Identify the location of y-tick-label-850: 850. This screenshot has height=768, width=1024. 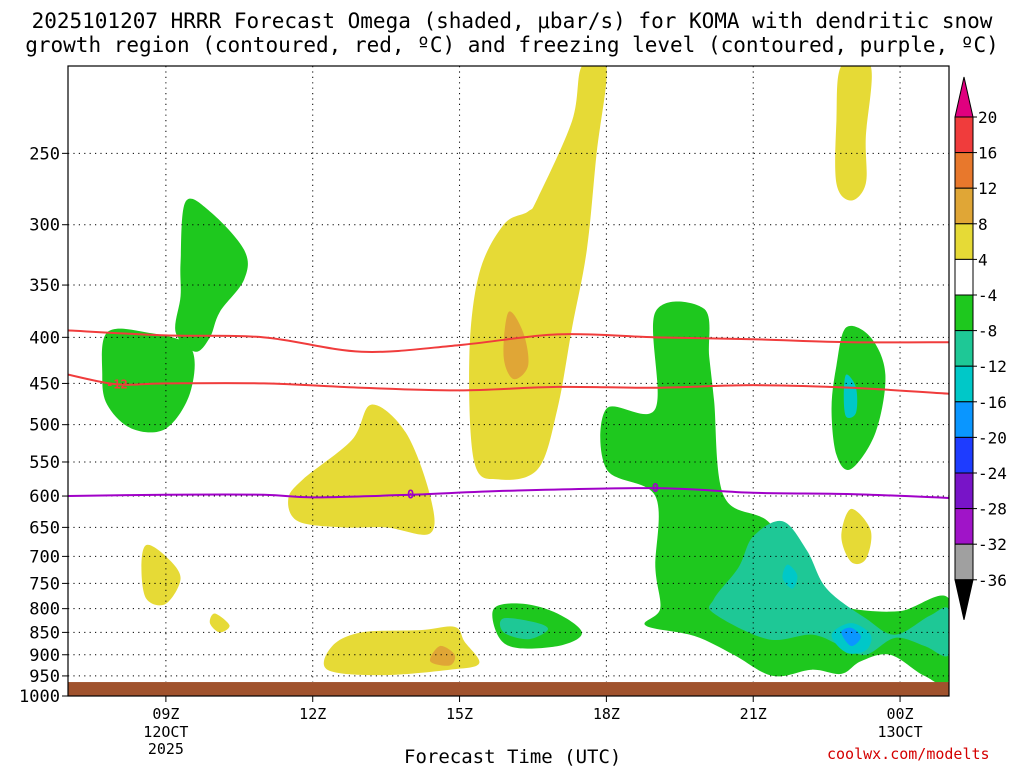
(44, 633).